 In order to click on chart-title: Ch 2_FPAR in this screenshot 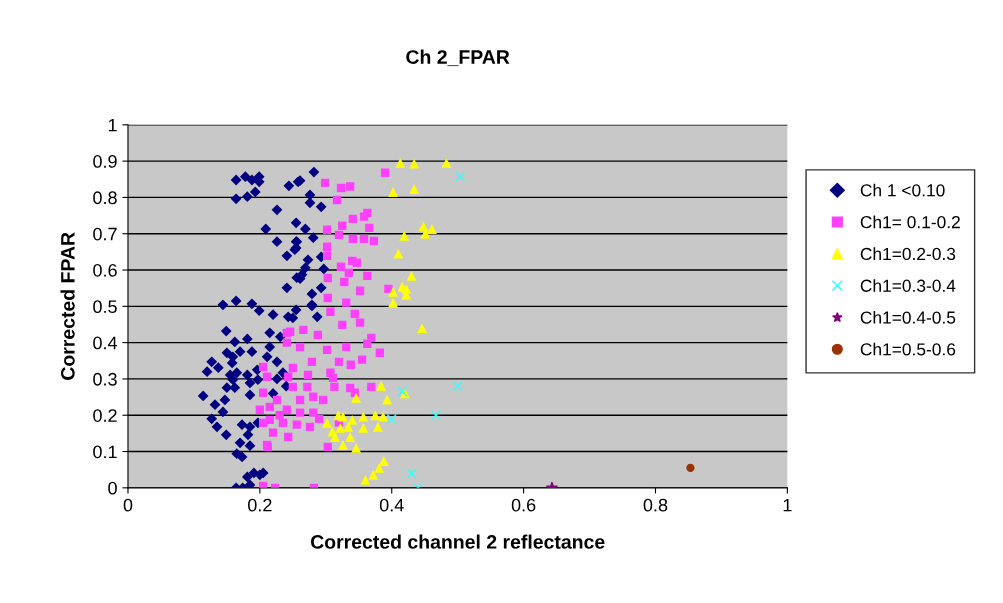, I will do `click(458, 58)`.